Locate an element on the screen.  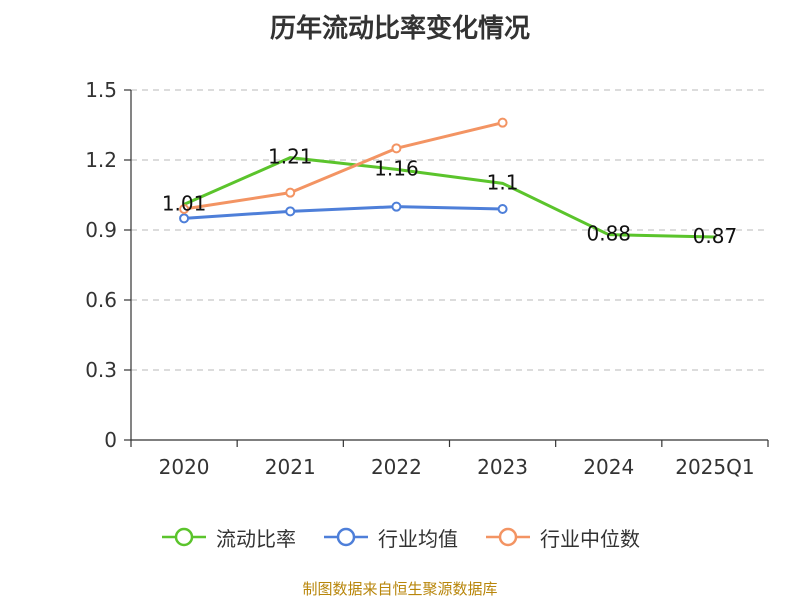
y-tick-label: 1.5 is located at coordinates (101, 90).